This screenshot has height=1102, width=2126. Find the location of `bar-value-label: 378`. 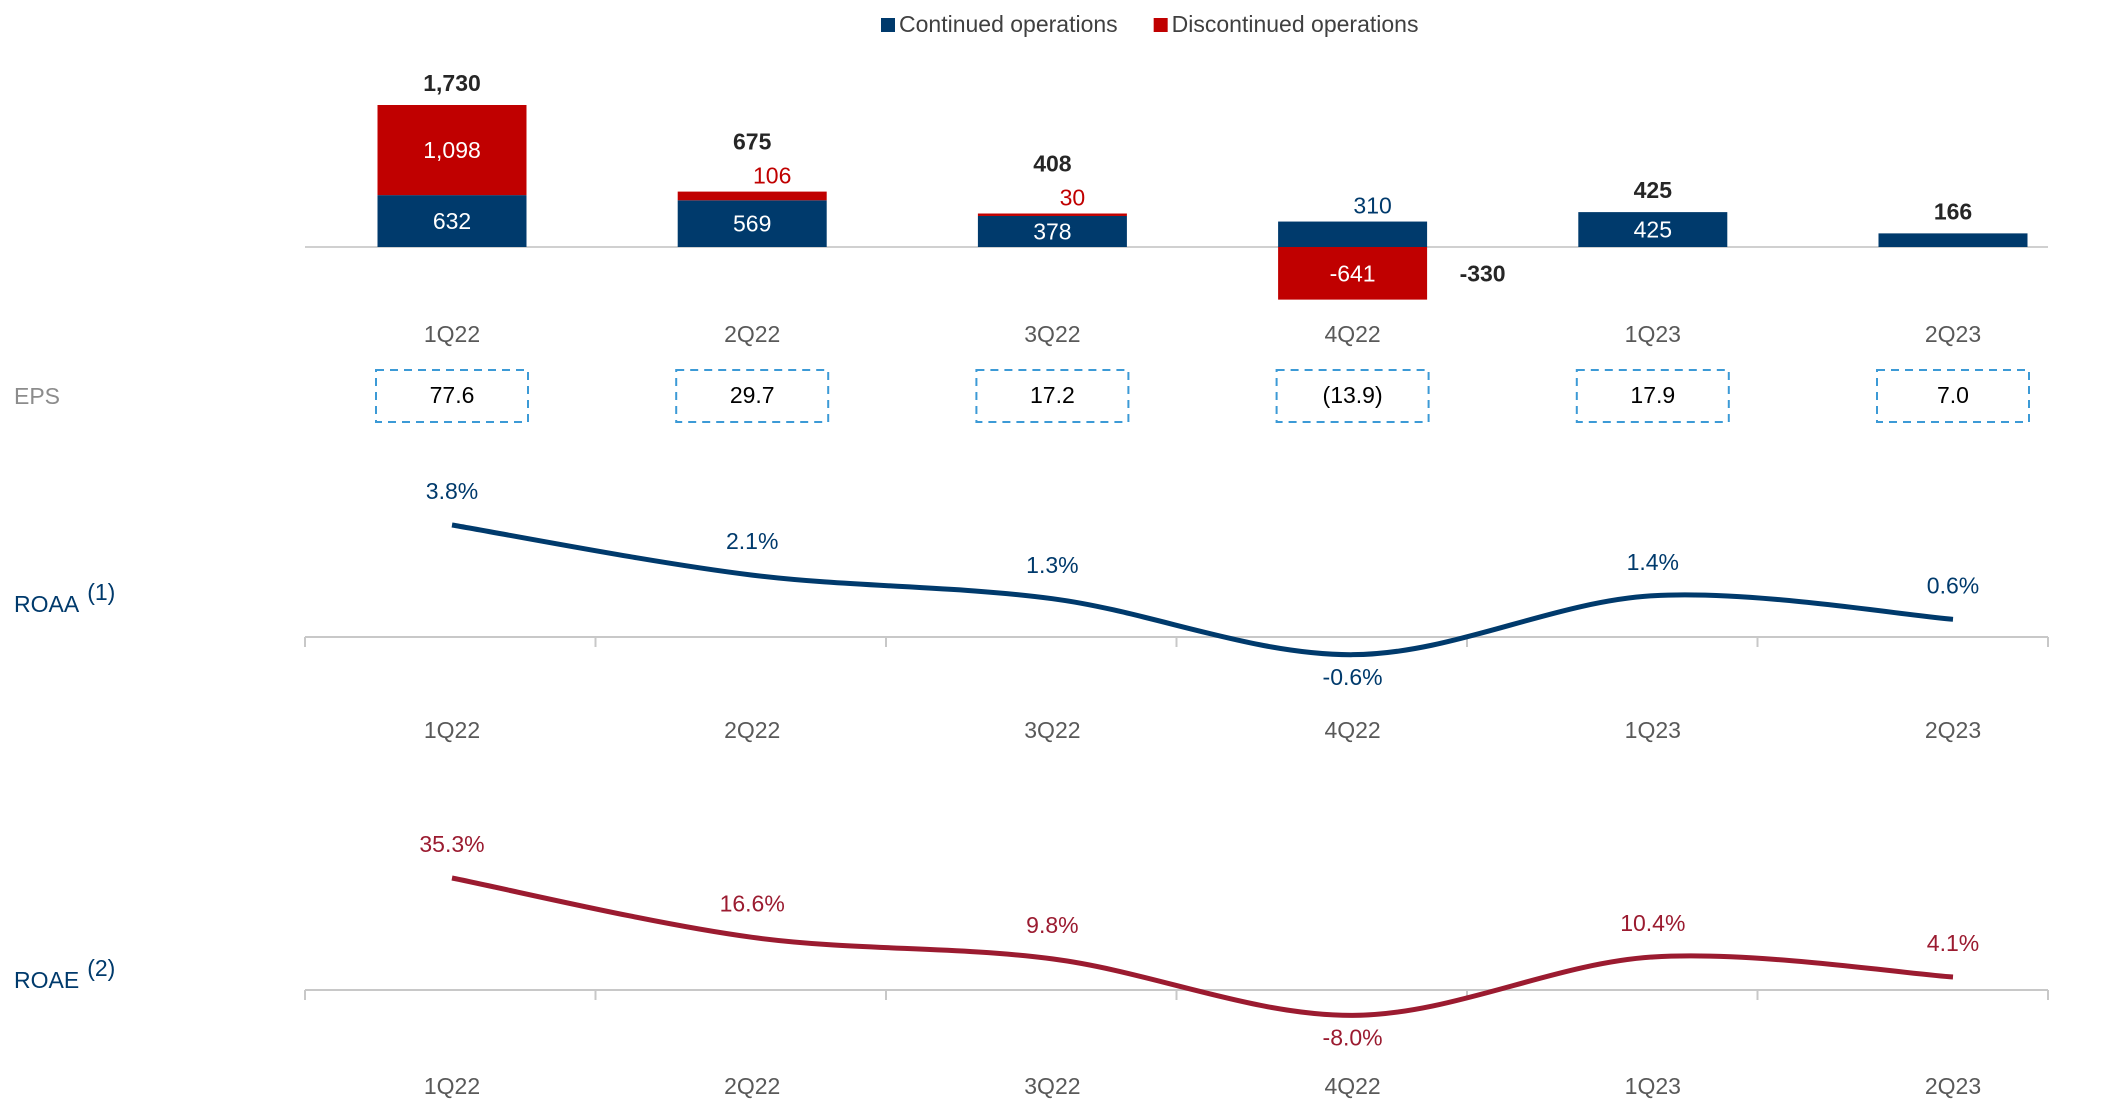

bar-value-label: 378 is located at coordinates (1052, 232).